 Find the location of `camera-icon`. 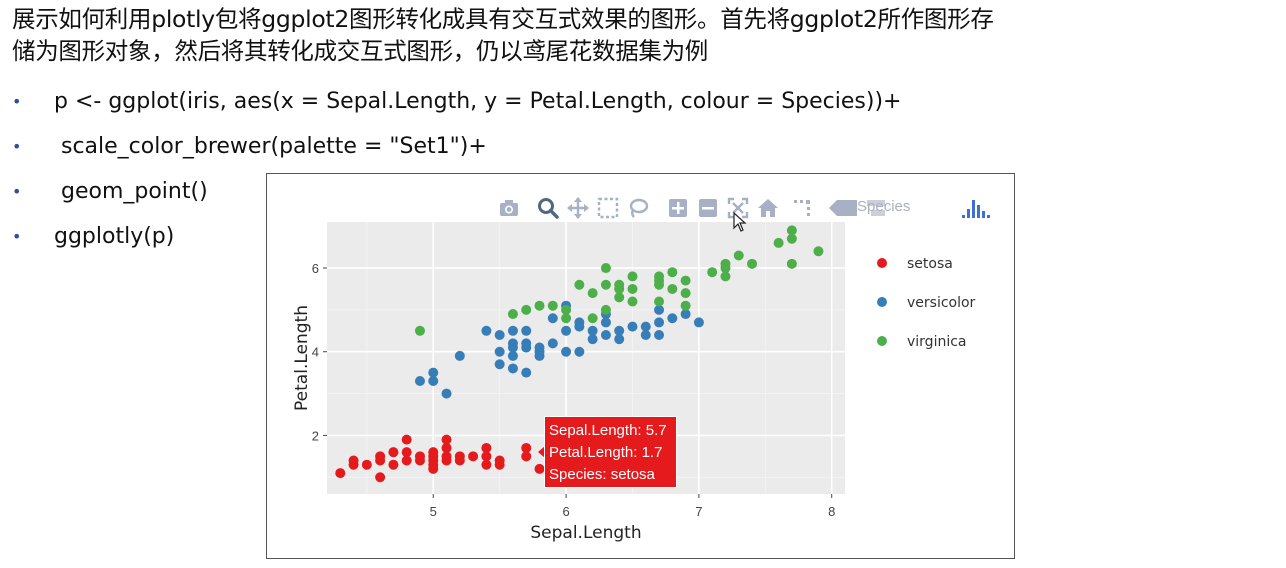

camera-icon is located at coordinates (509, 208).